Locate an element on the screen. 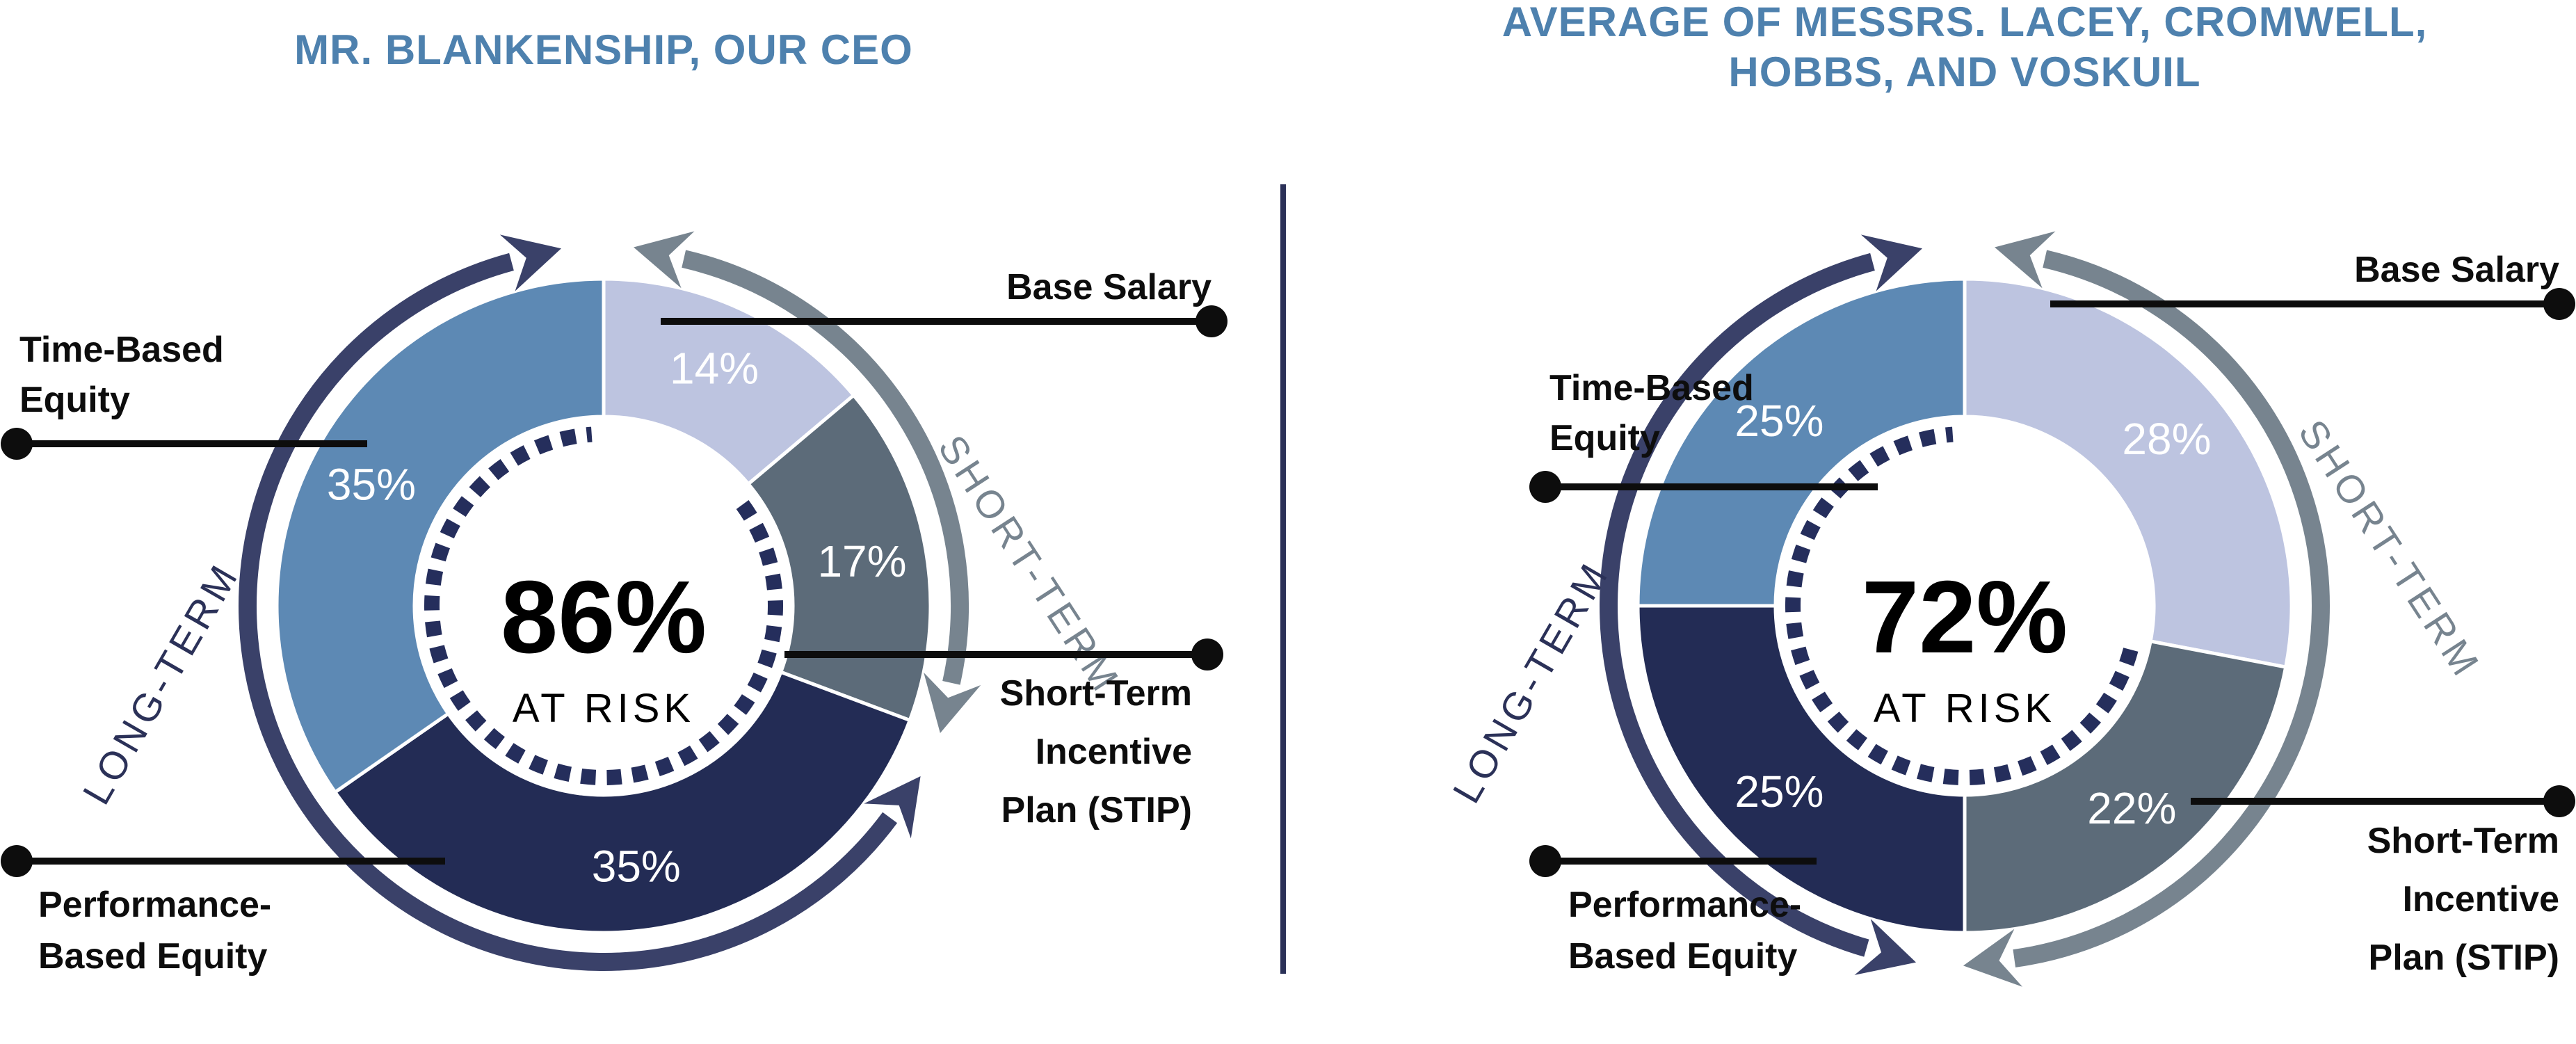 The image size is (2576, 1044). right-time-based-label-line1: Time-Based is located at coordinates (1652, 388).